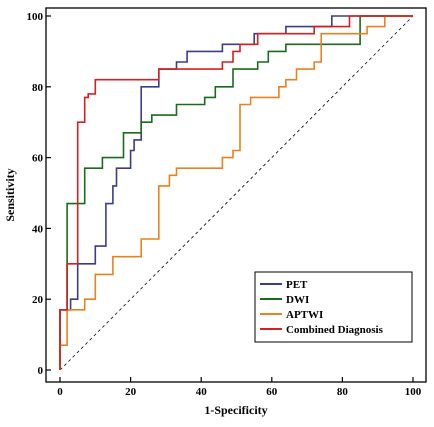 Image resolution: width=434 pixels, height=427 pixels. What do you see at coordinates (272, 392) in the screenshot?
I see `x-tick-label: 60` at bounding box center [272, 392].